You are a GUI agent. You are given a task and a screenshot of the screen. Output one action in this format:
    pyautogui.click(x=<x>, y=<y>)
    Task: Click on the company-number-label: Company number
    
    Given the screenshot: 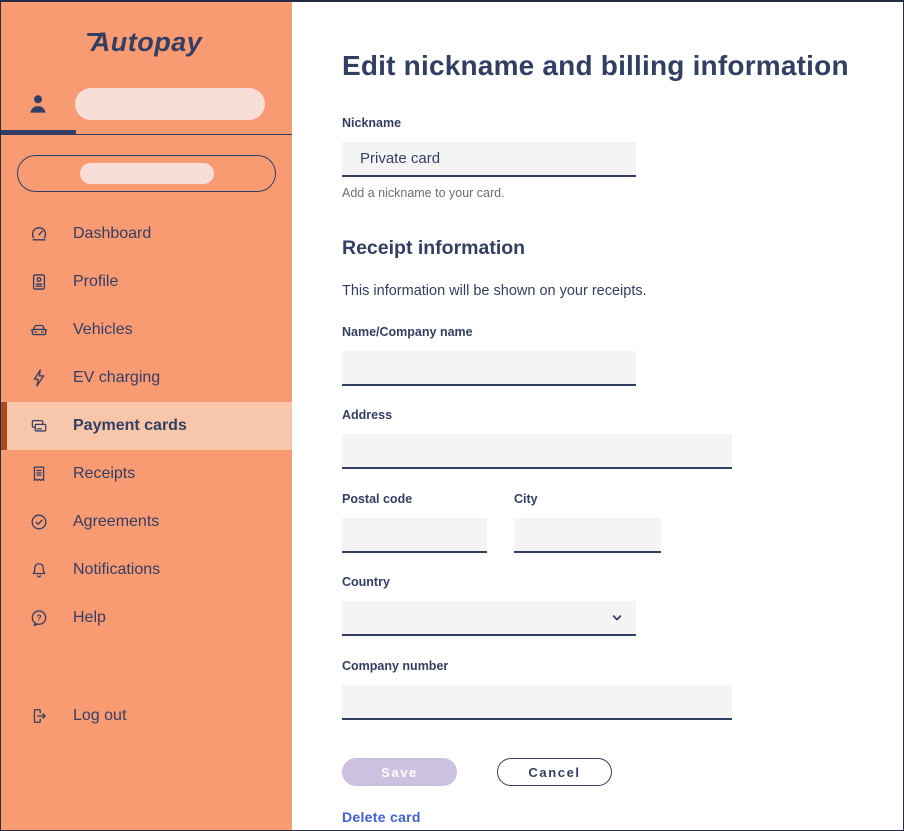 What is the action you would take?
    pyautogui.click(x=395, y=666)
    